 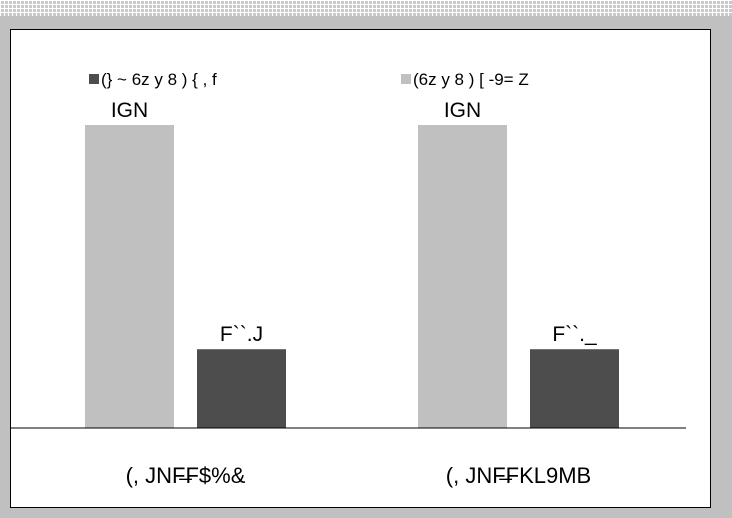 I want to click on data-label-1-series-2: IGN, so click(x=129, y=110).